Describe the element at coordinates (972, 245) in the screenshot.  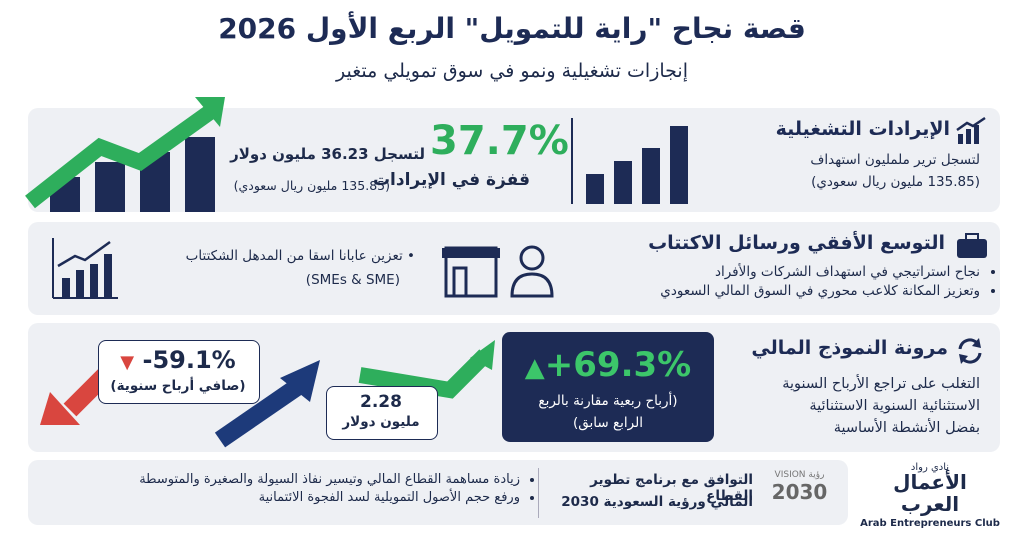
I see `briefcase-icon` at that location.